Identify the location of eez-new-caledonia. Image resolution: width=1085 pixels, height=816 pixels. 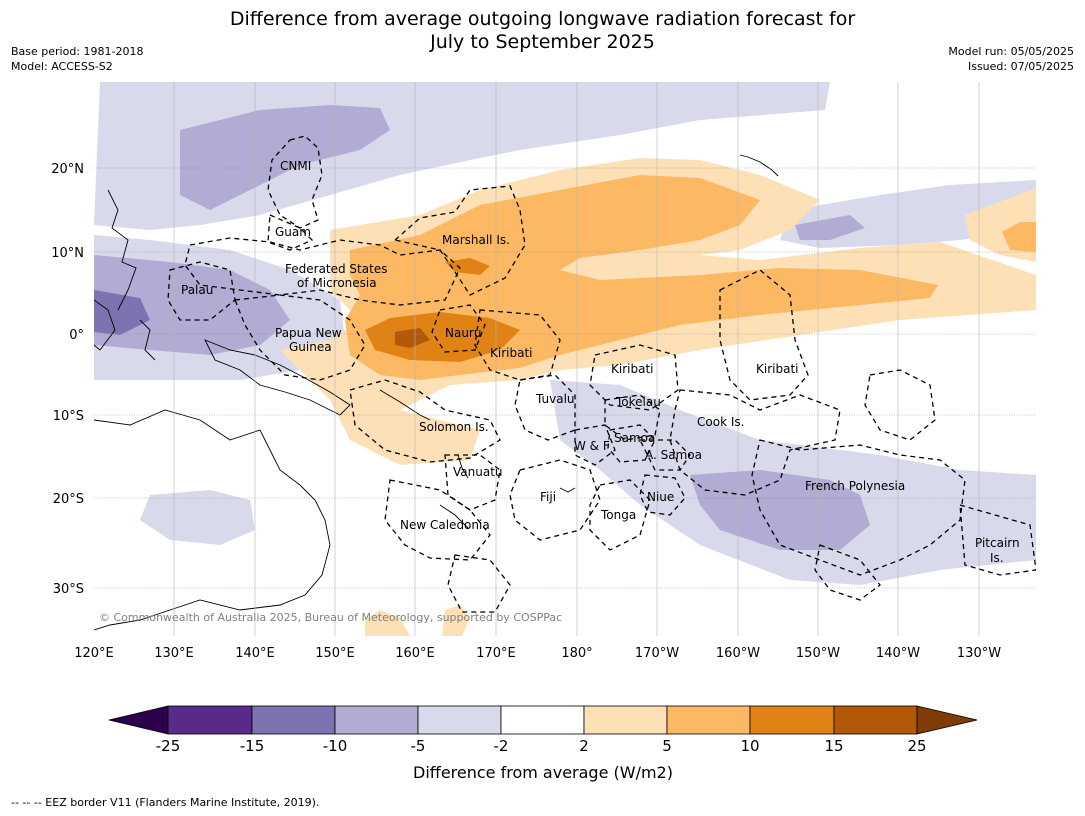
(437, 520).